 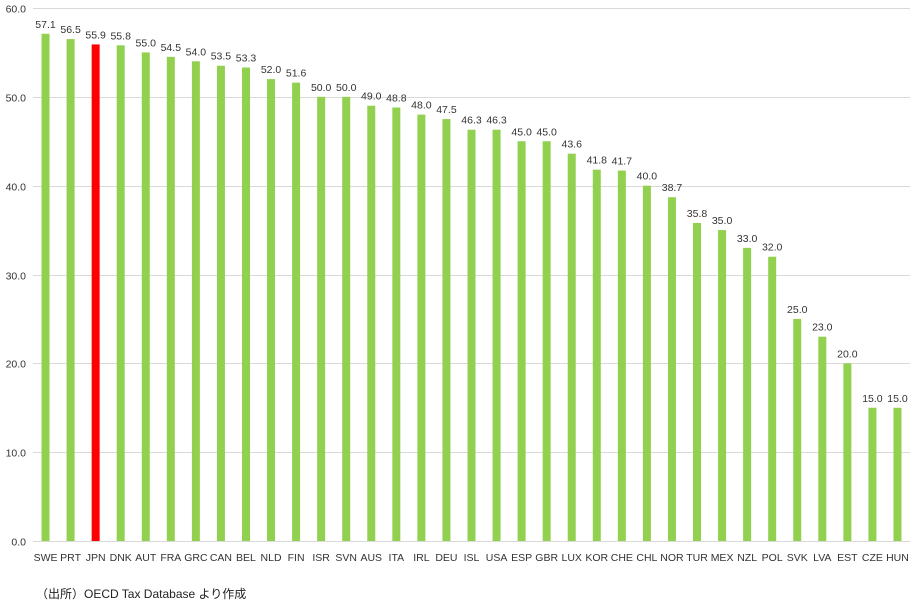 What do you see at coordinates (697, 558) in the screenshot?
I see `category-label-tur: TUR` at bounding box center [697, 558].